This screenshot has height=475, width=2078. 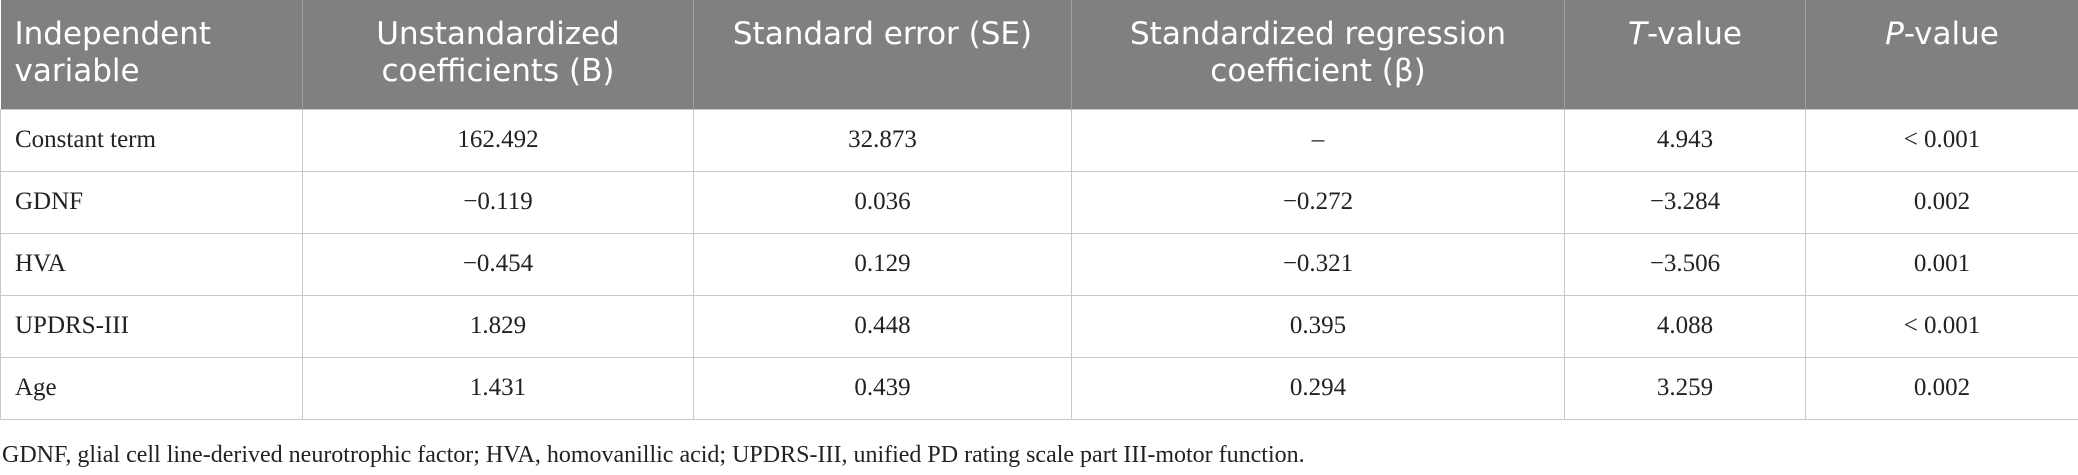 What do you see at coordinates (1685, 264) in the screenshot?
I see `cell: −3.506` at bounding box center [1685, 264].